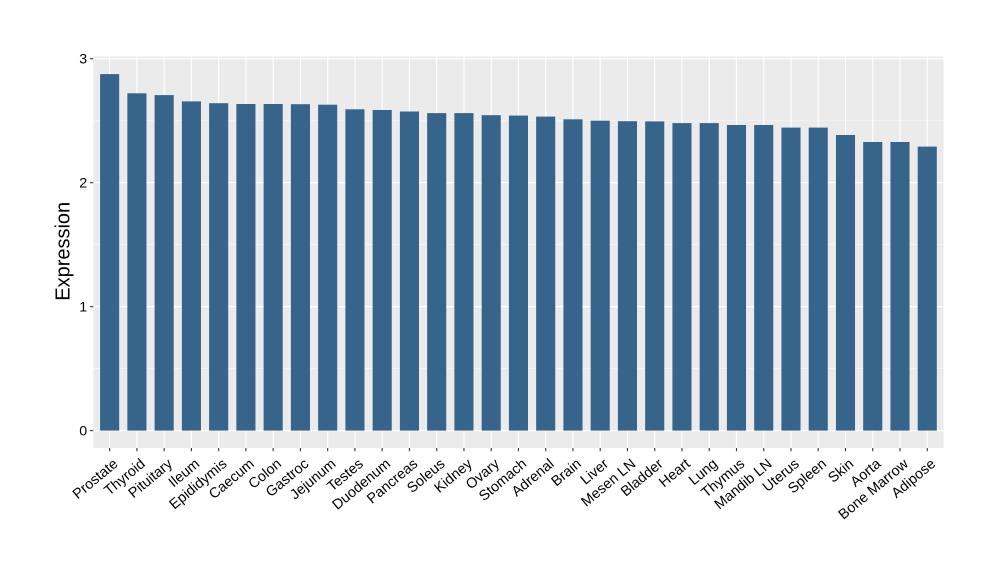 Image resolution: width=1000 pixels, height=585 pixels. What do you see at coordinates (674, 473) in the screenshot?
I see `svg-text: Heart` at bounding box center [674, 473].